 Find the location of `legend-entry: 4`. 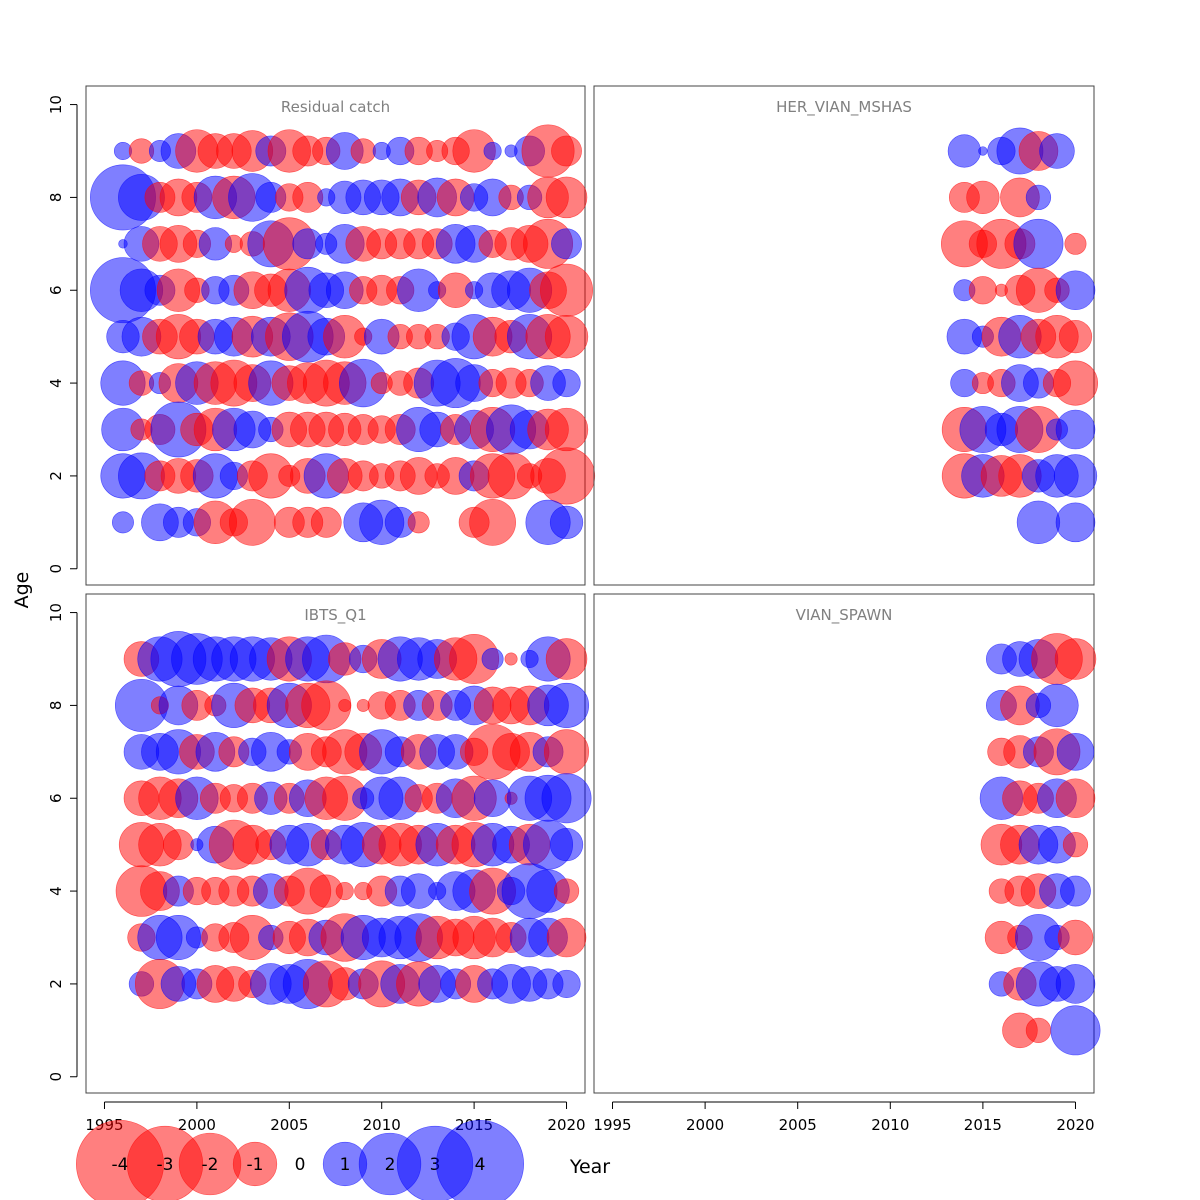

legend-entry: 4 is located at coordinates (480, 1160).